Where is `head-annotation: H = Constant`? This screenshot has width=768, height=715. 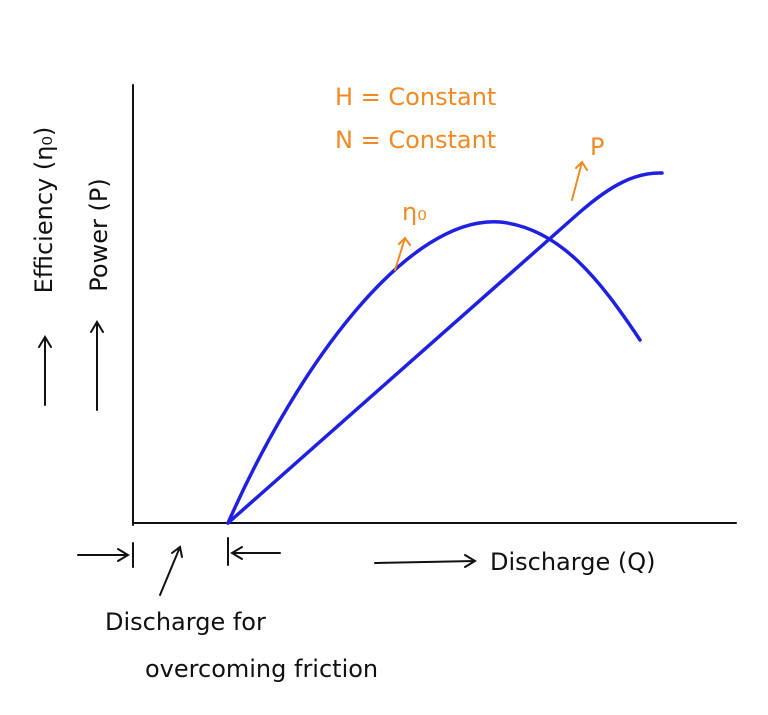 head-annotation: H = Constant is located at coordinates (415, 97).